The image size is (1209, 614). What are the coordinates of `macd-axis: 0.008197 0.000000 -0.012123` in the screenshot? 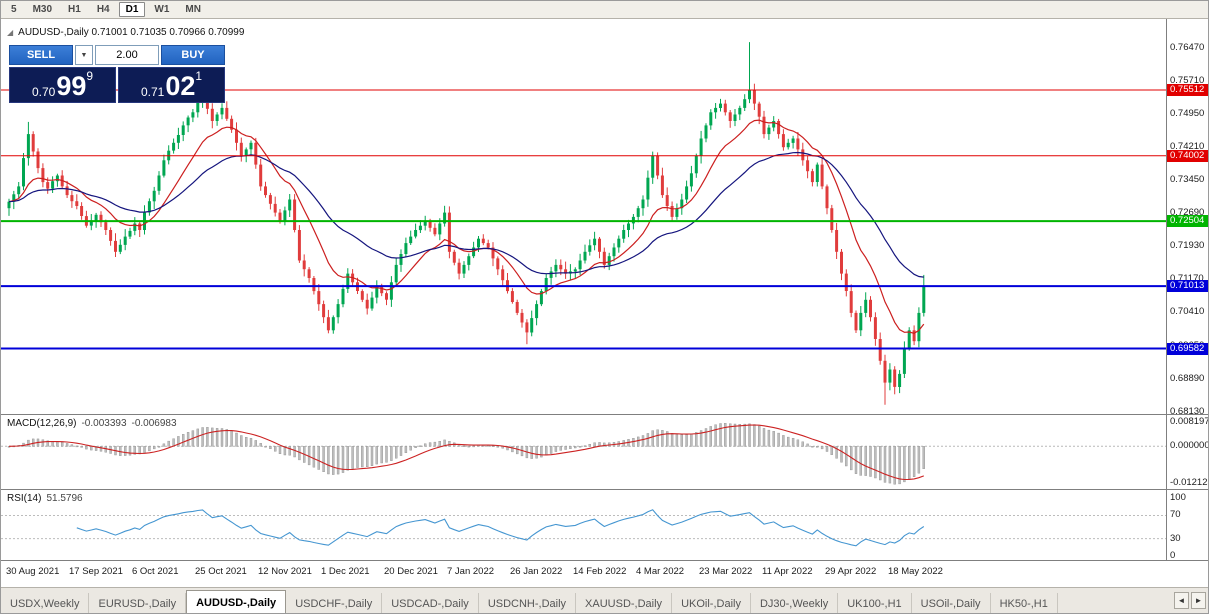 It's located at (1188, 452).